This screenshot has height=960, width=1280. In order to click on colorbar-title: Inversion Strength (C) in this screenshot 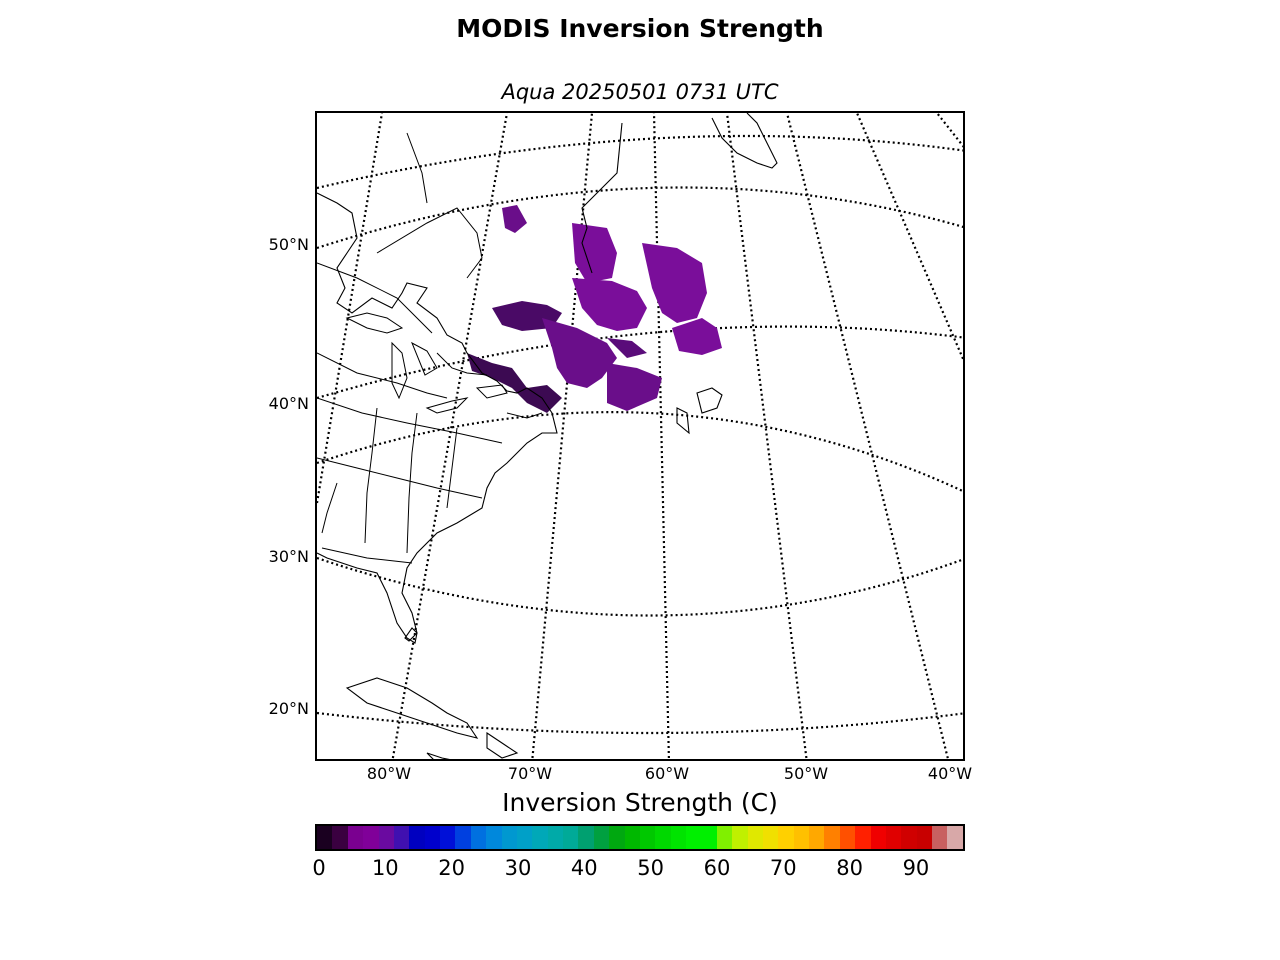, I will do `click(640, 802)`.